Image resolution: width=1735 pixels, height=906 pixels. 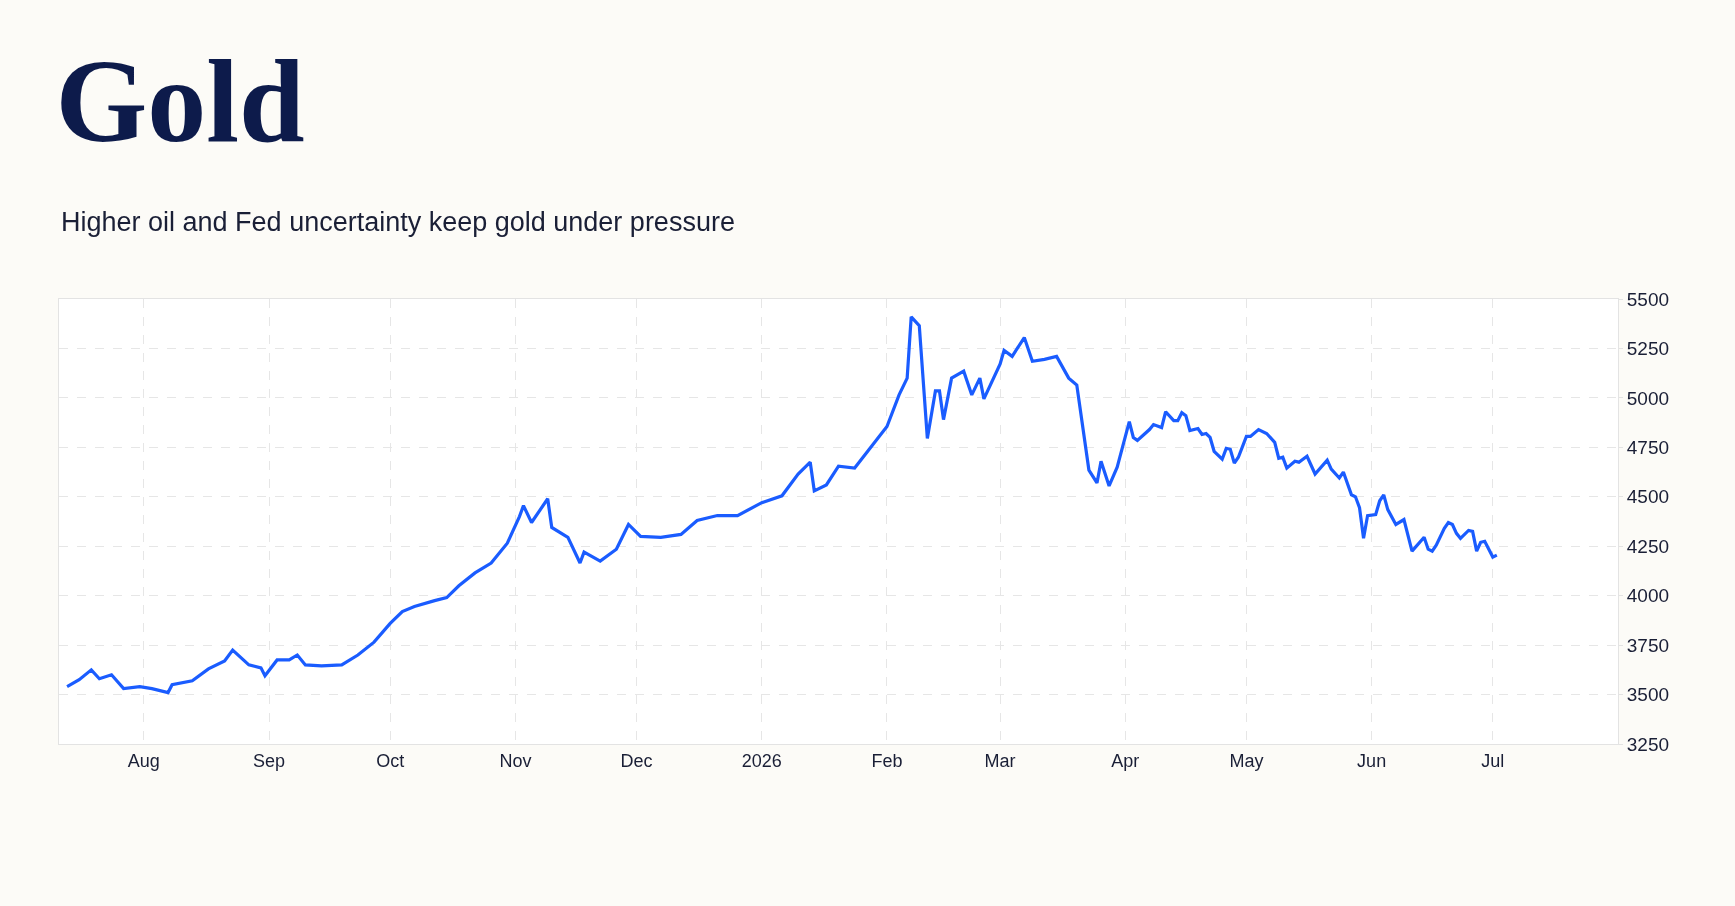 What do you see at coordinates (1000, 760) in the screenshot?
I see `x-tick-label: Mar` at bounding box center [1000, 760].